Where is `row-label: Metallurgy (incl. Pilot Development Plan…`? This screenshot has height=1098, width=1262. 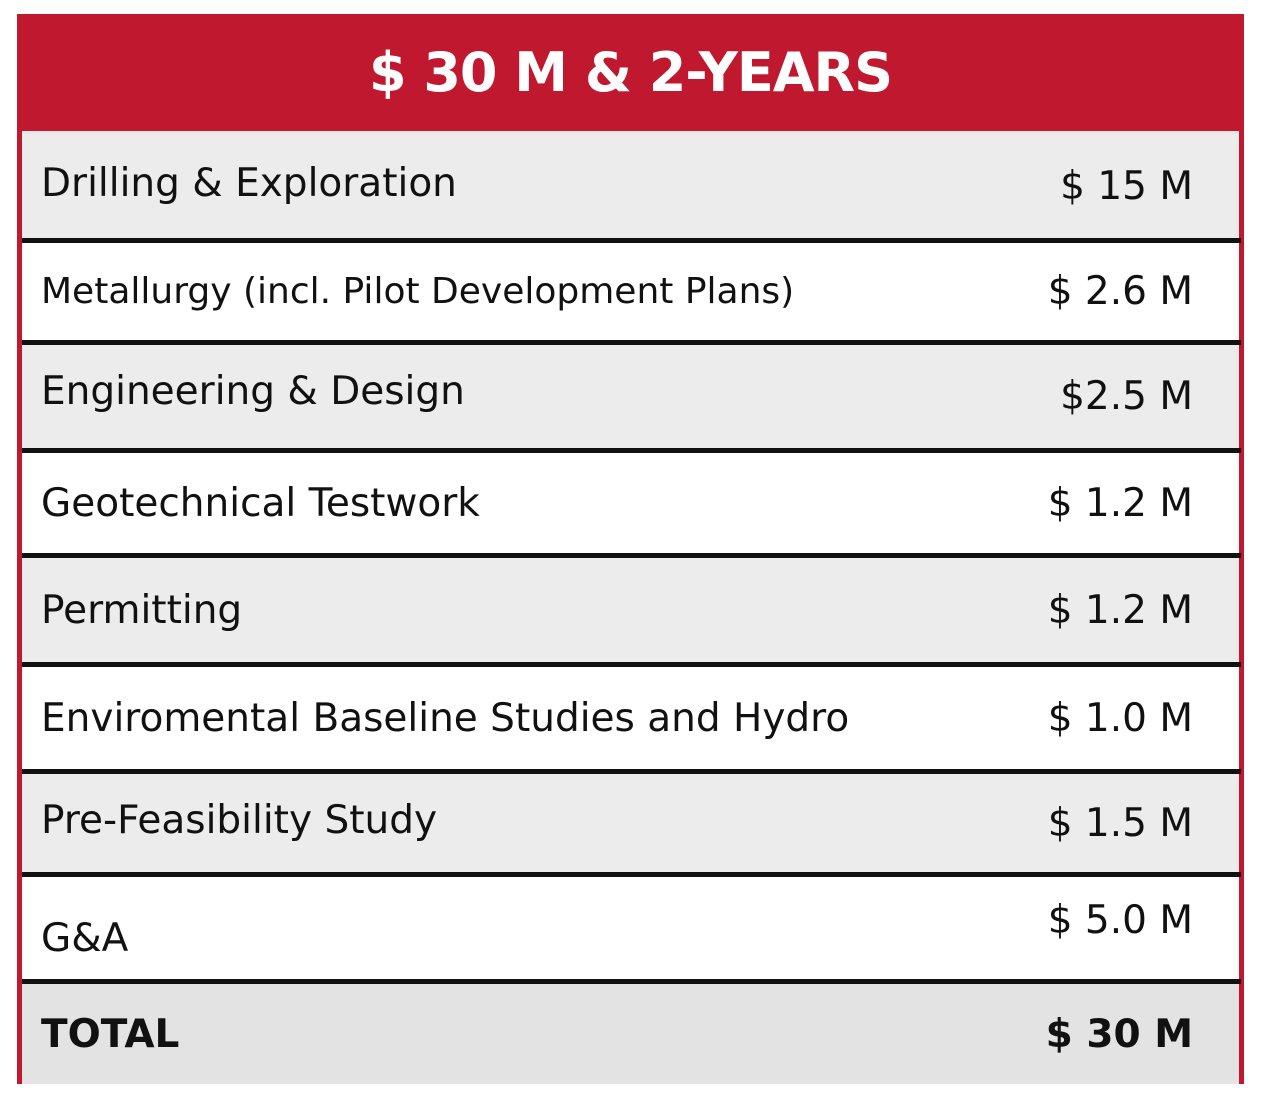
row-label: Metallurgy (incl. Pilot Development Plan… is located at coordinates (418, 291).